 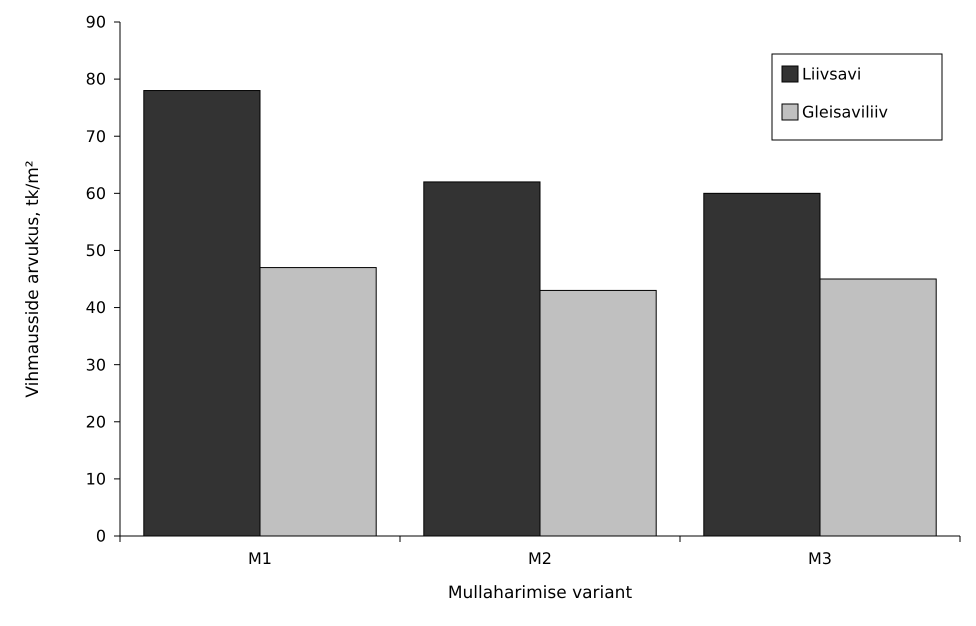 I want to click on x-axis-title: Mullaharimise variant, so click(x=540, y=593).